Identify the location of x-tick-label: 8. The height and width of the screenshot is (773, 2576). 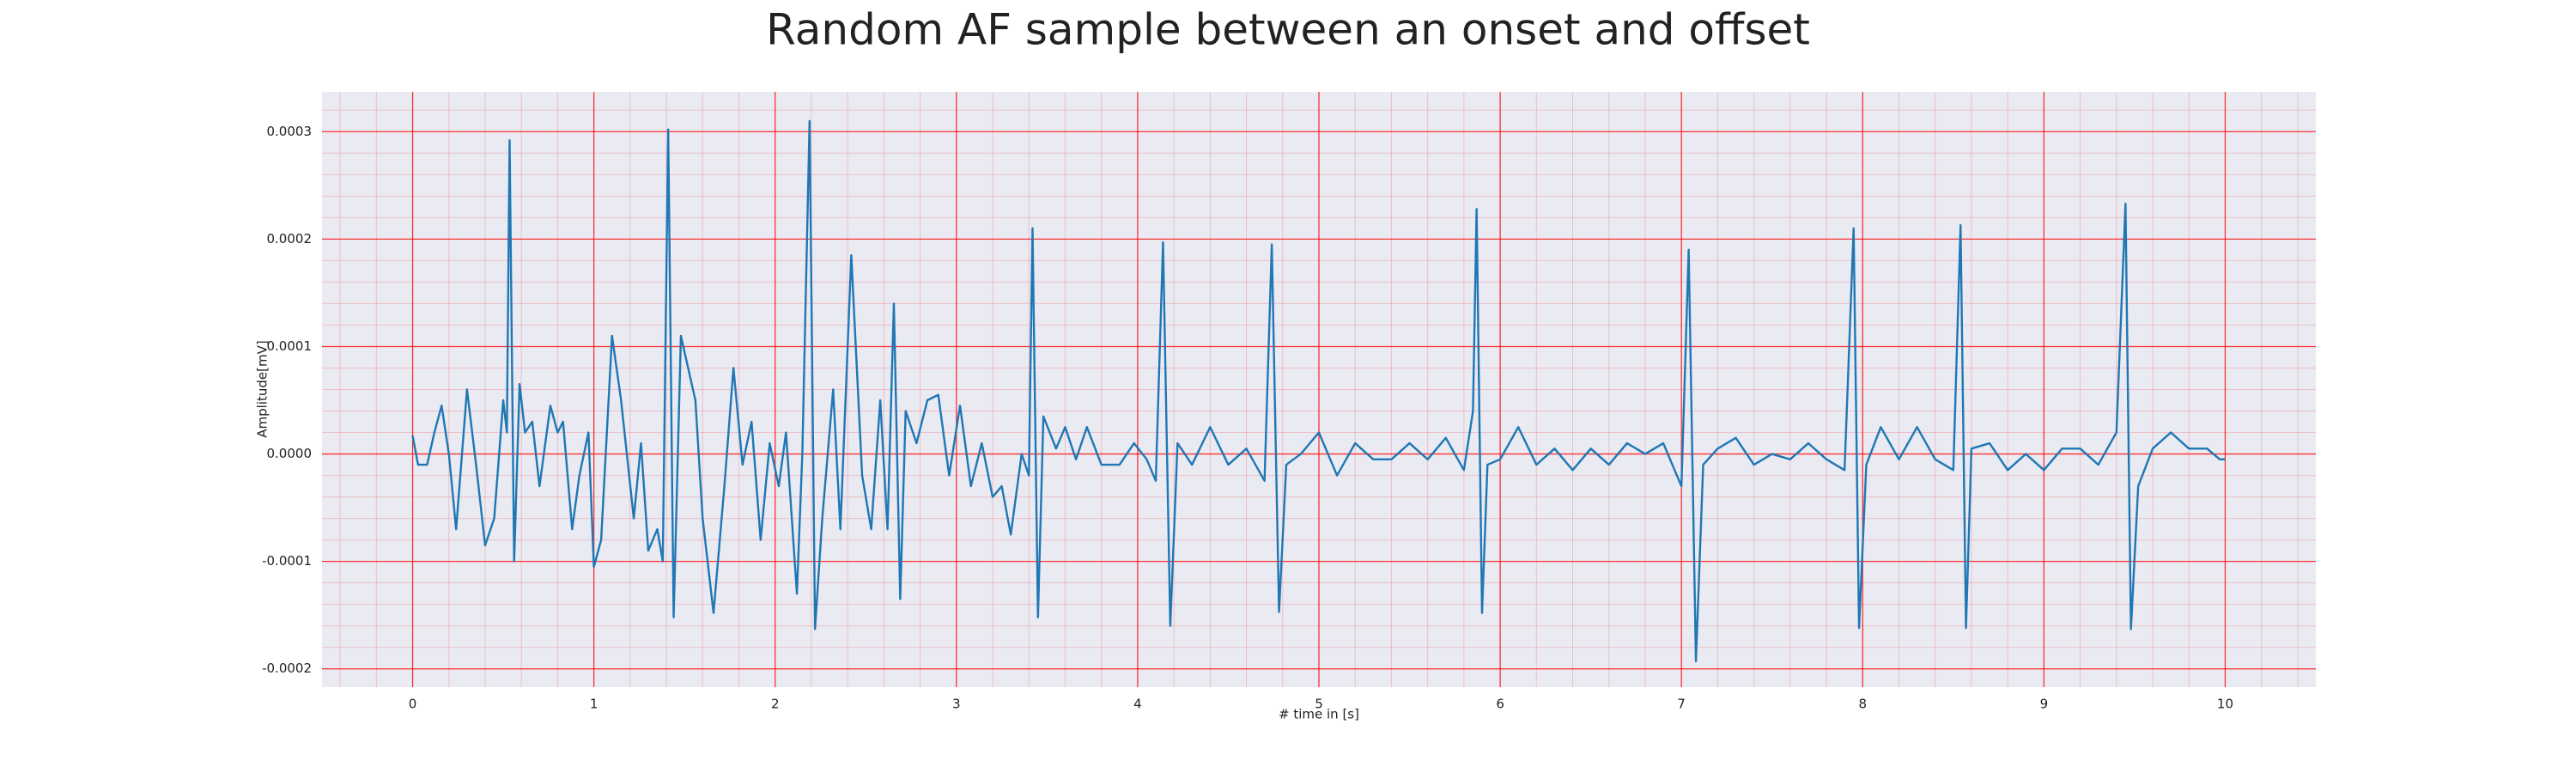
(1863, 704).